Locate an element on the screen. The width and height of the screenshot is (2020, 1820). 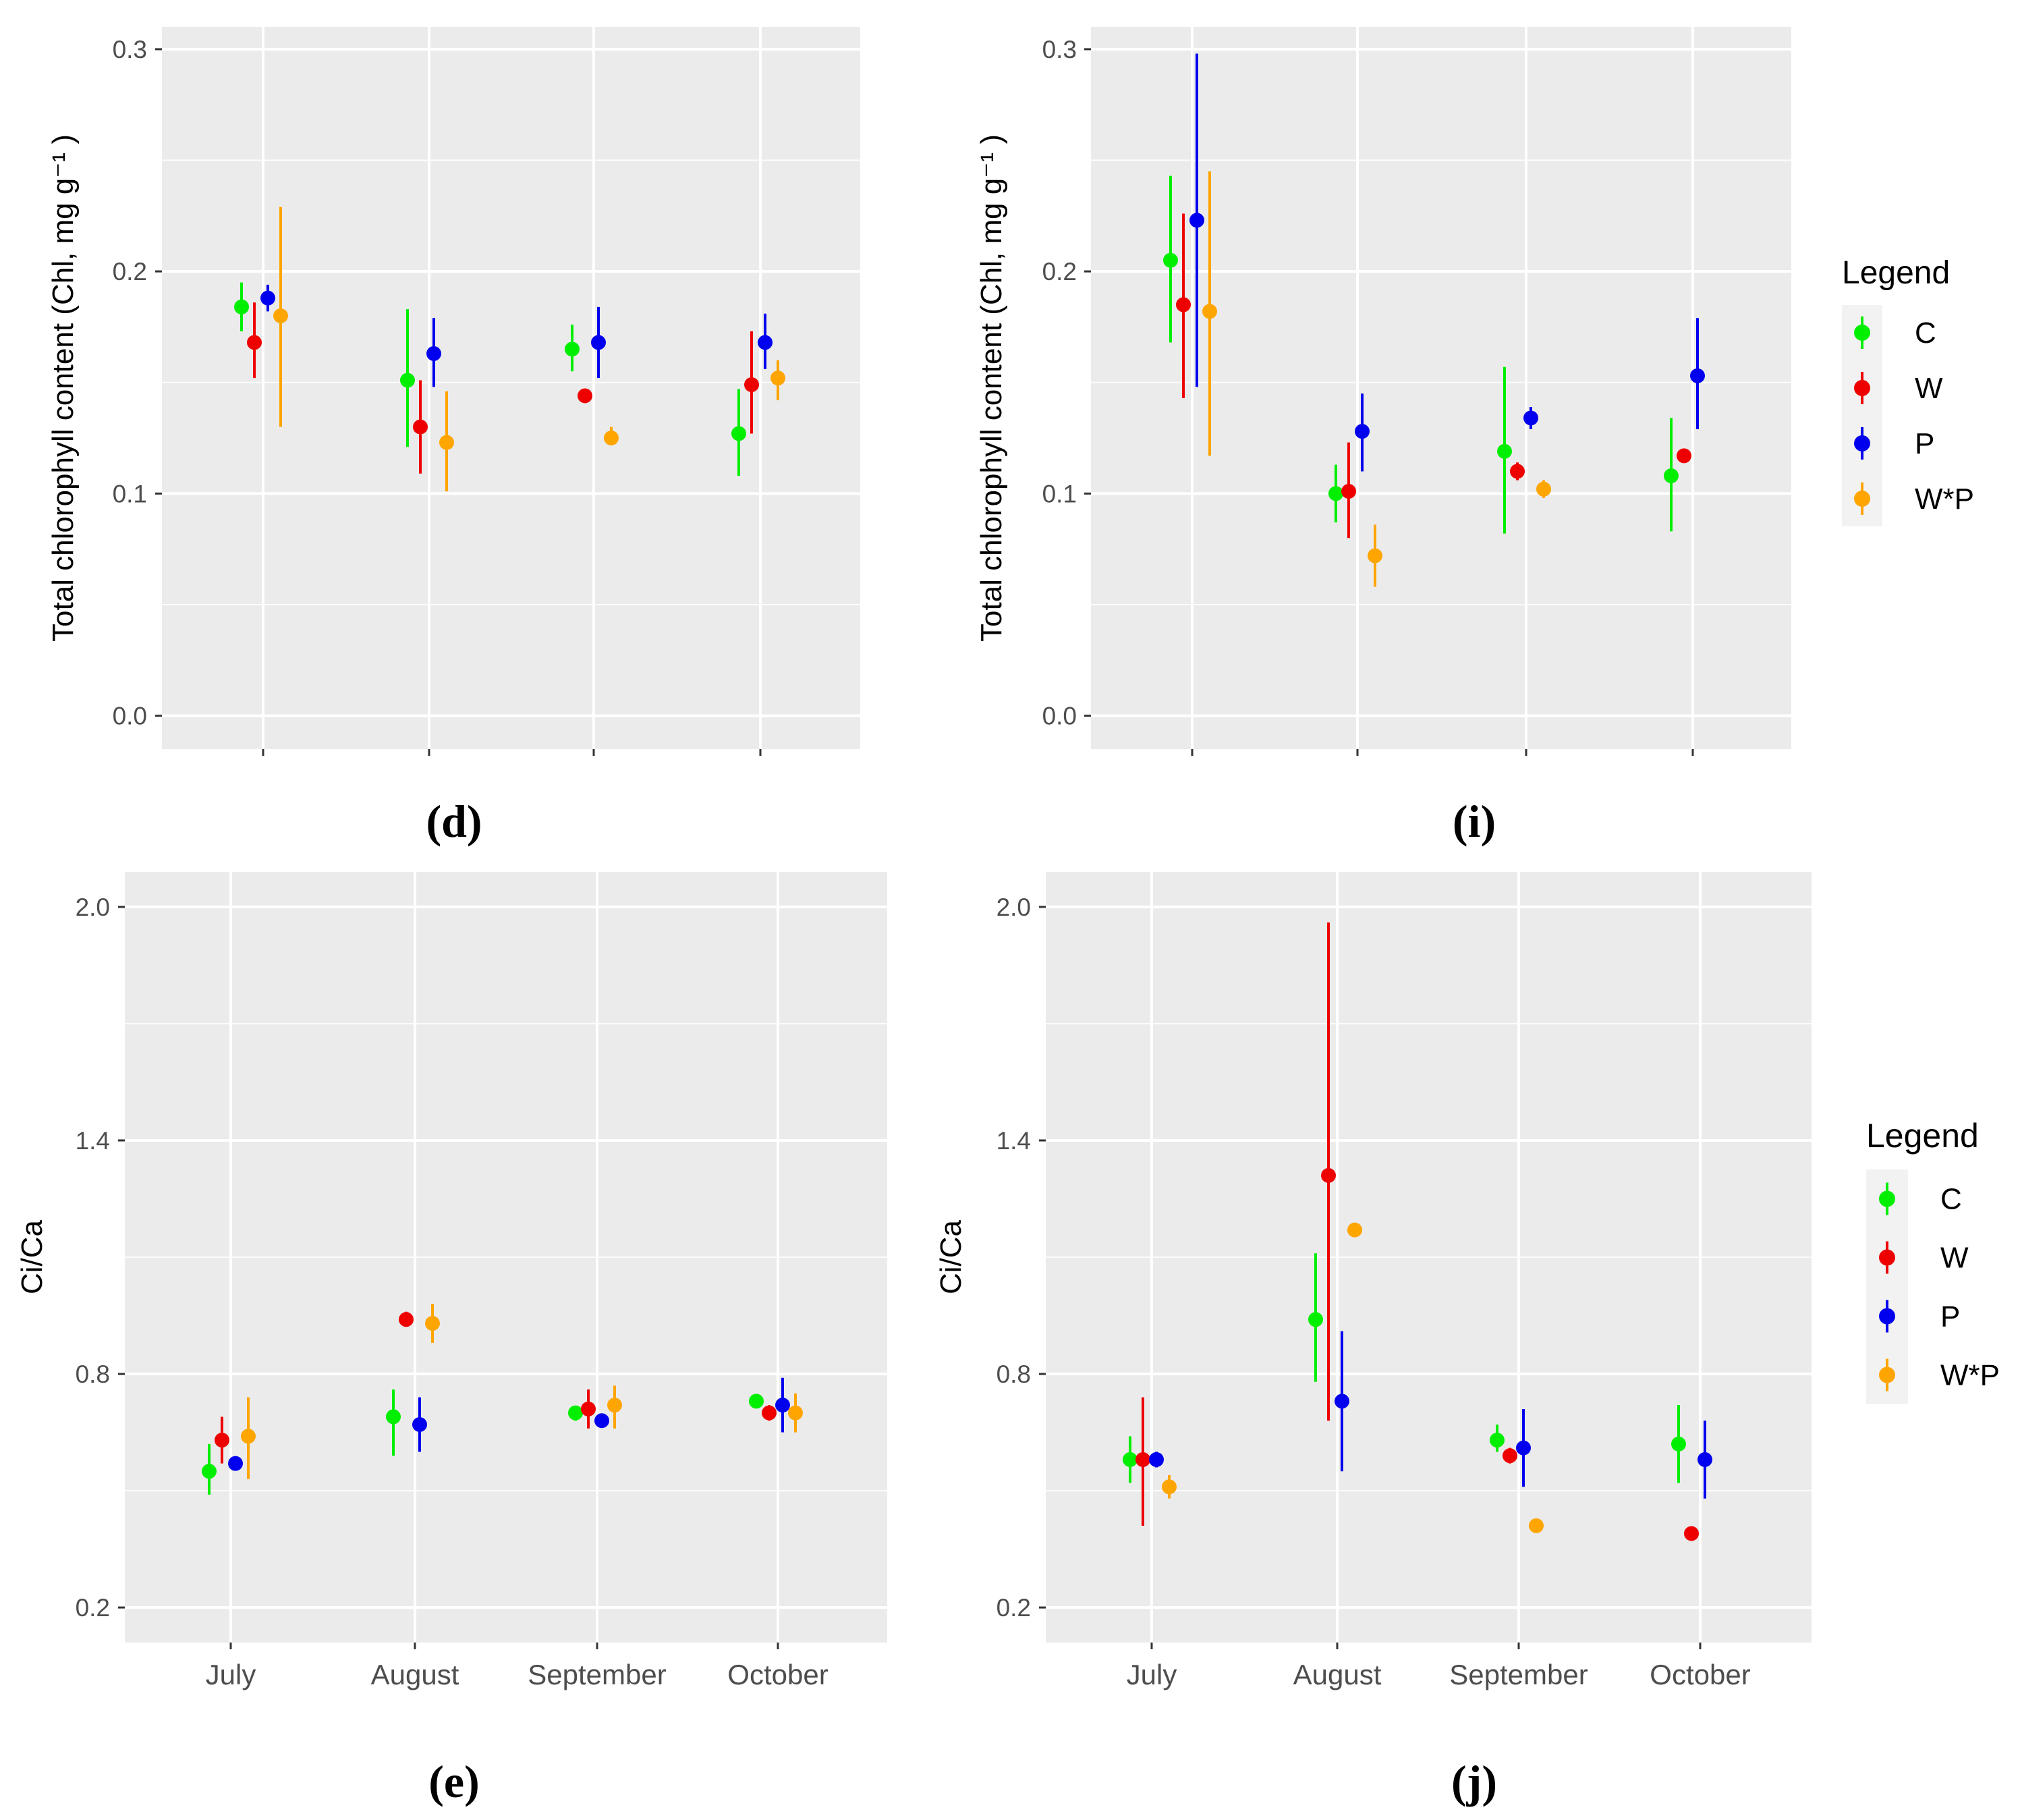
y-axis-title: Total chlorophyll content (Chl, mg g⁻¹ ) is located at coordinates (63, 388).